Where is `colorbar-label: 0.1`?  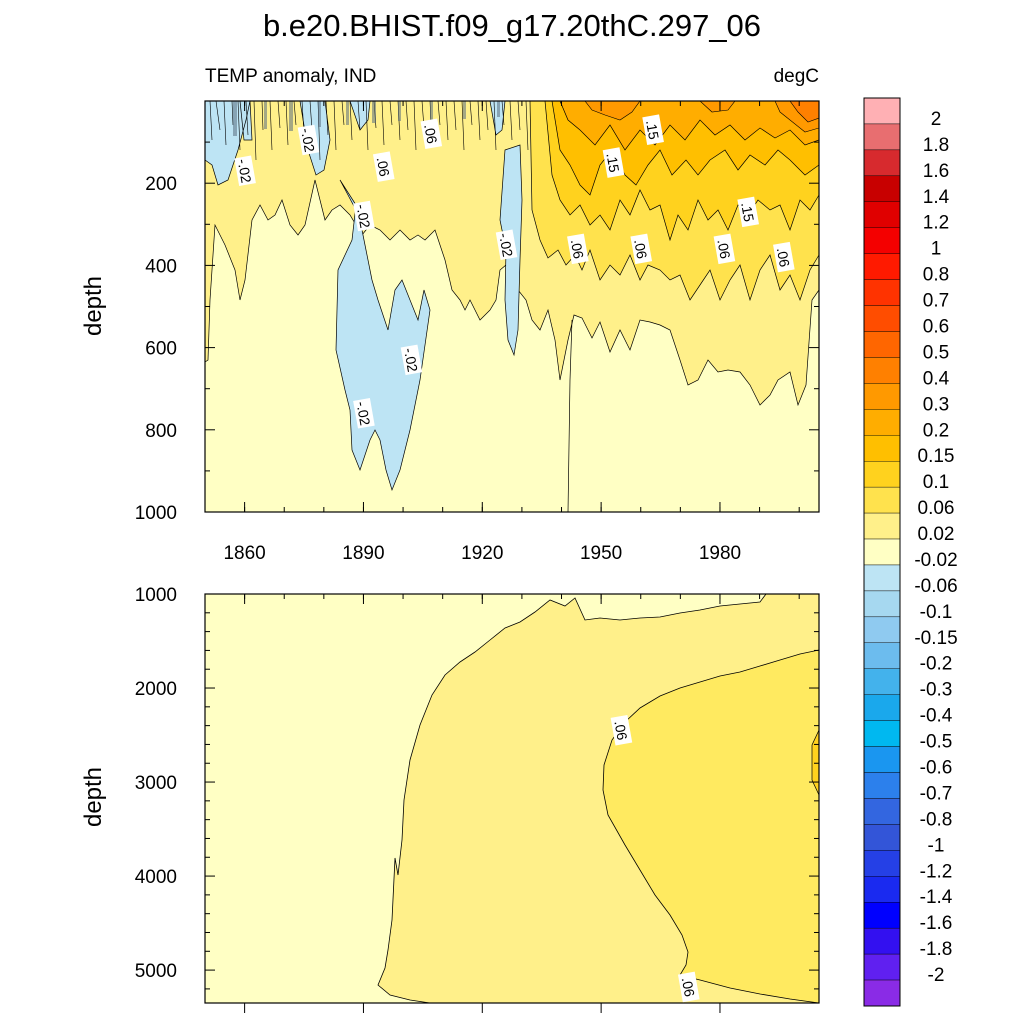
colorbar-label: 0.1 is located at coordinates (936, 482).